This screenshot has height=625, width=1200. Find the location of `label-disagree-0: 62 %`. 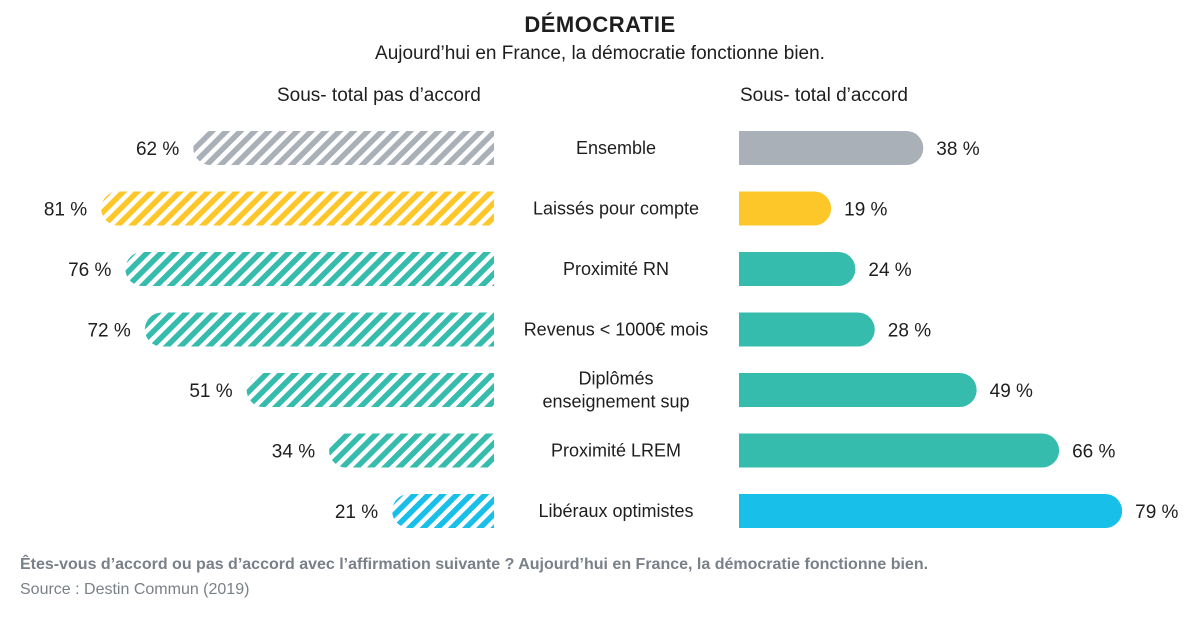

label-disagree-0: 62 % is located at coordinates (157, 149).